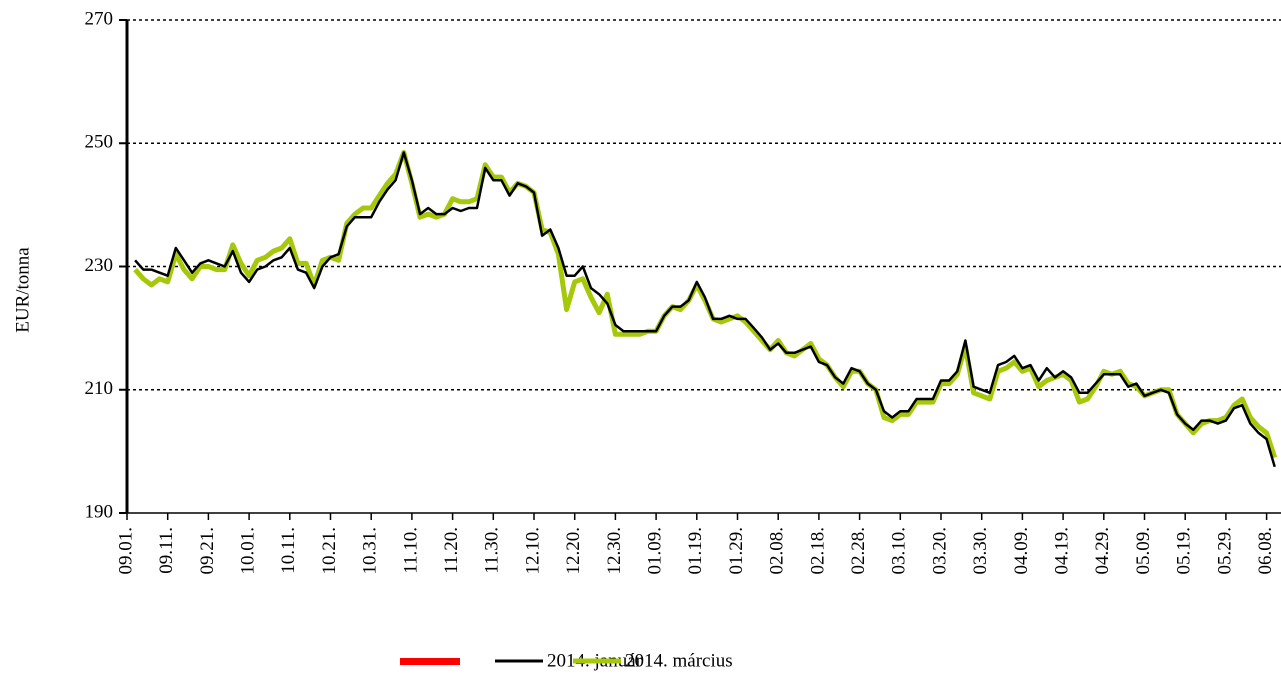  Describe the element at coordinates (166, 550) in the screenshot. I see `x-tick-label: 09.11.` at that location.